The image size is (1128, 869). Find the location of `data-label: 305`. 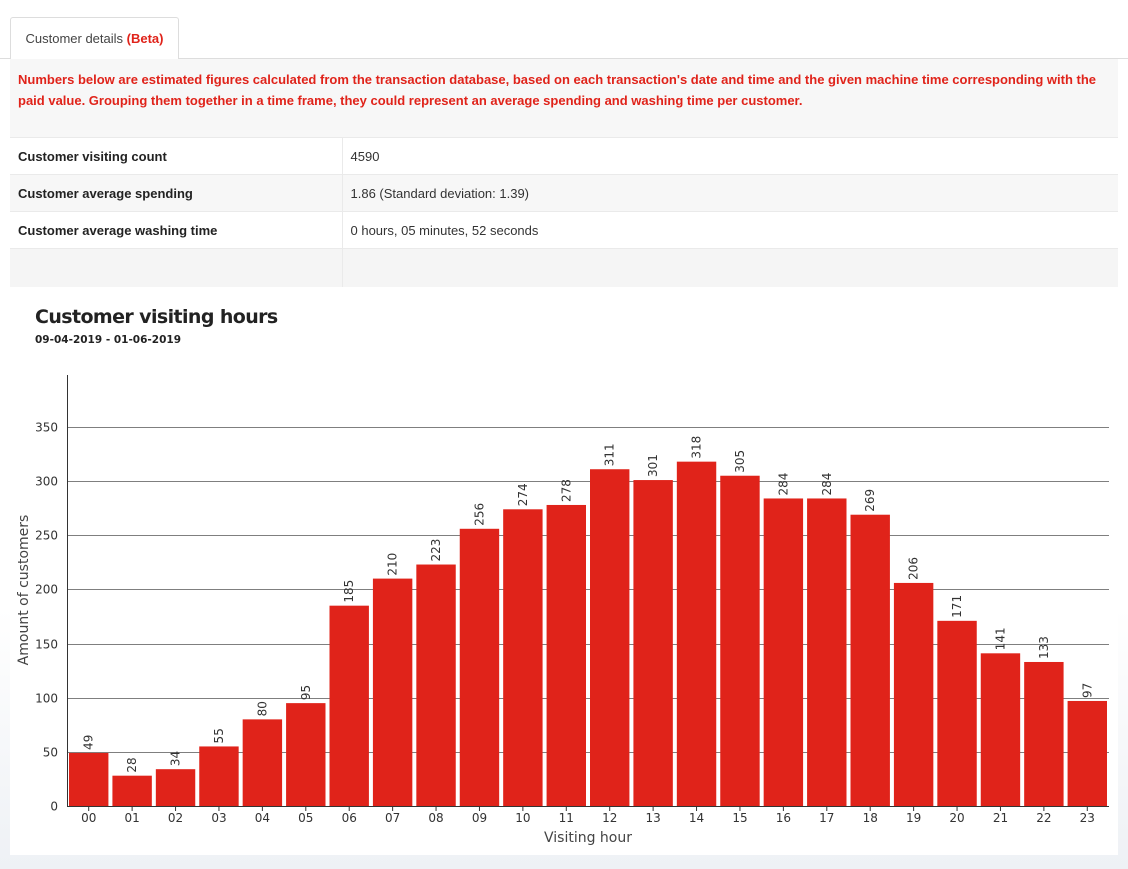

data-label: 305 is located at coordinates (740, 461).